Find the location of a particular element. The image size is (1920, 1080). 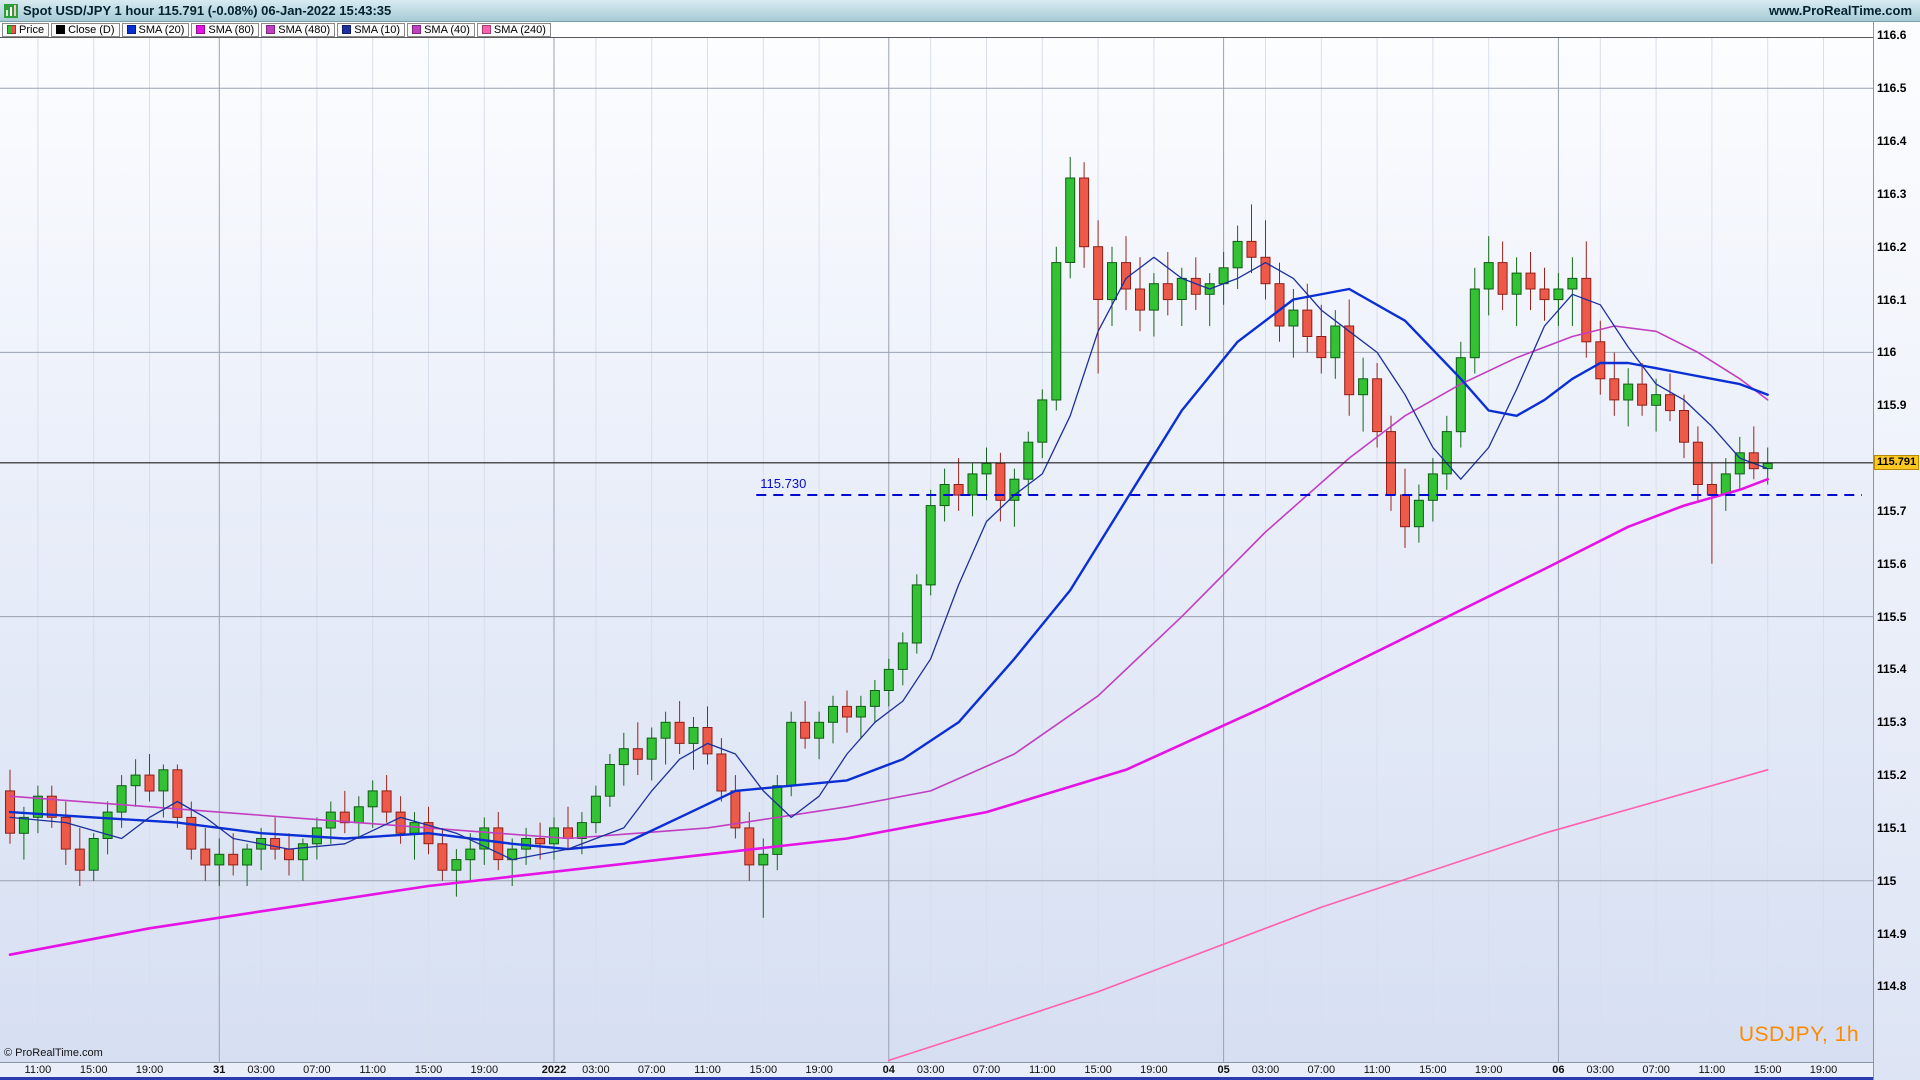

price-tick-label: 115.1 is located at coordinates (1892, 827).